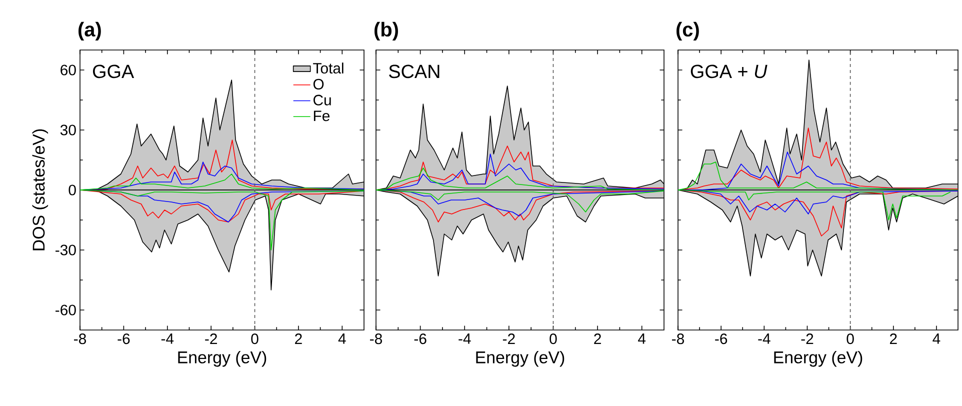 The image size is (962, 406). What do you see at coordinates (414, 71) in the screenshot?
I see `annotation: SCAN` at bounding box center [414, 71].